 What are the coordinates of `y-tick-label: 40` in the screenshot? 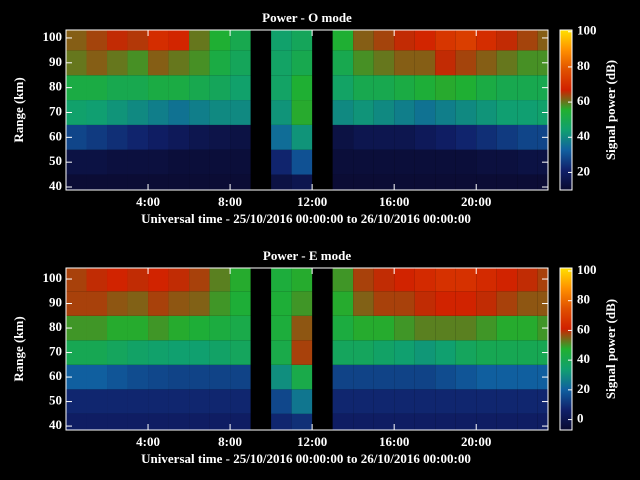 It's located at (55, 185).